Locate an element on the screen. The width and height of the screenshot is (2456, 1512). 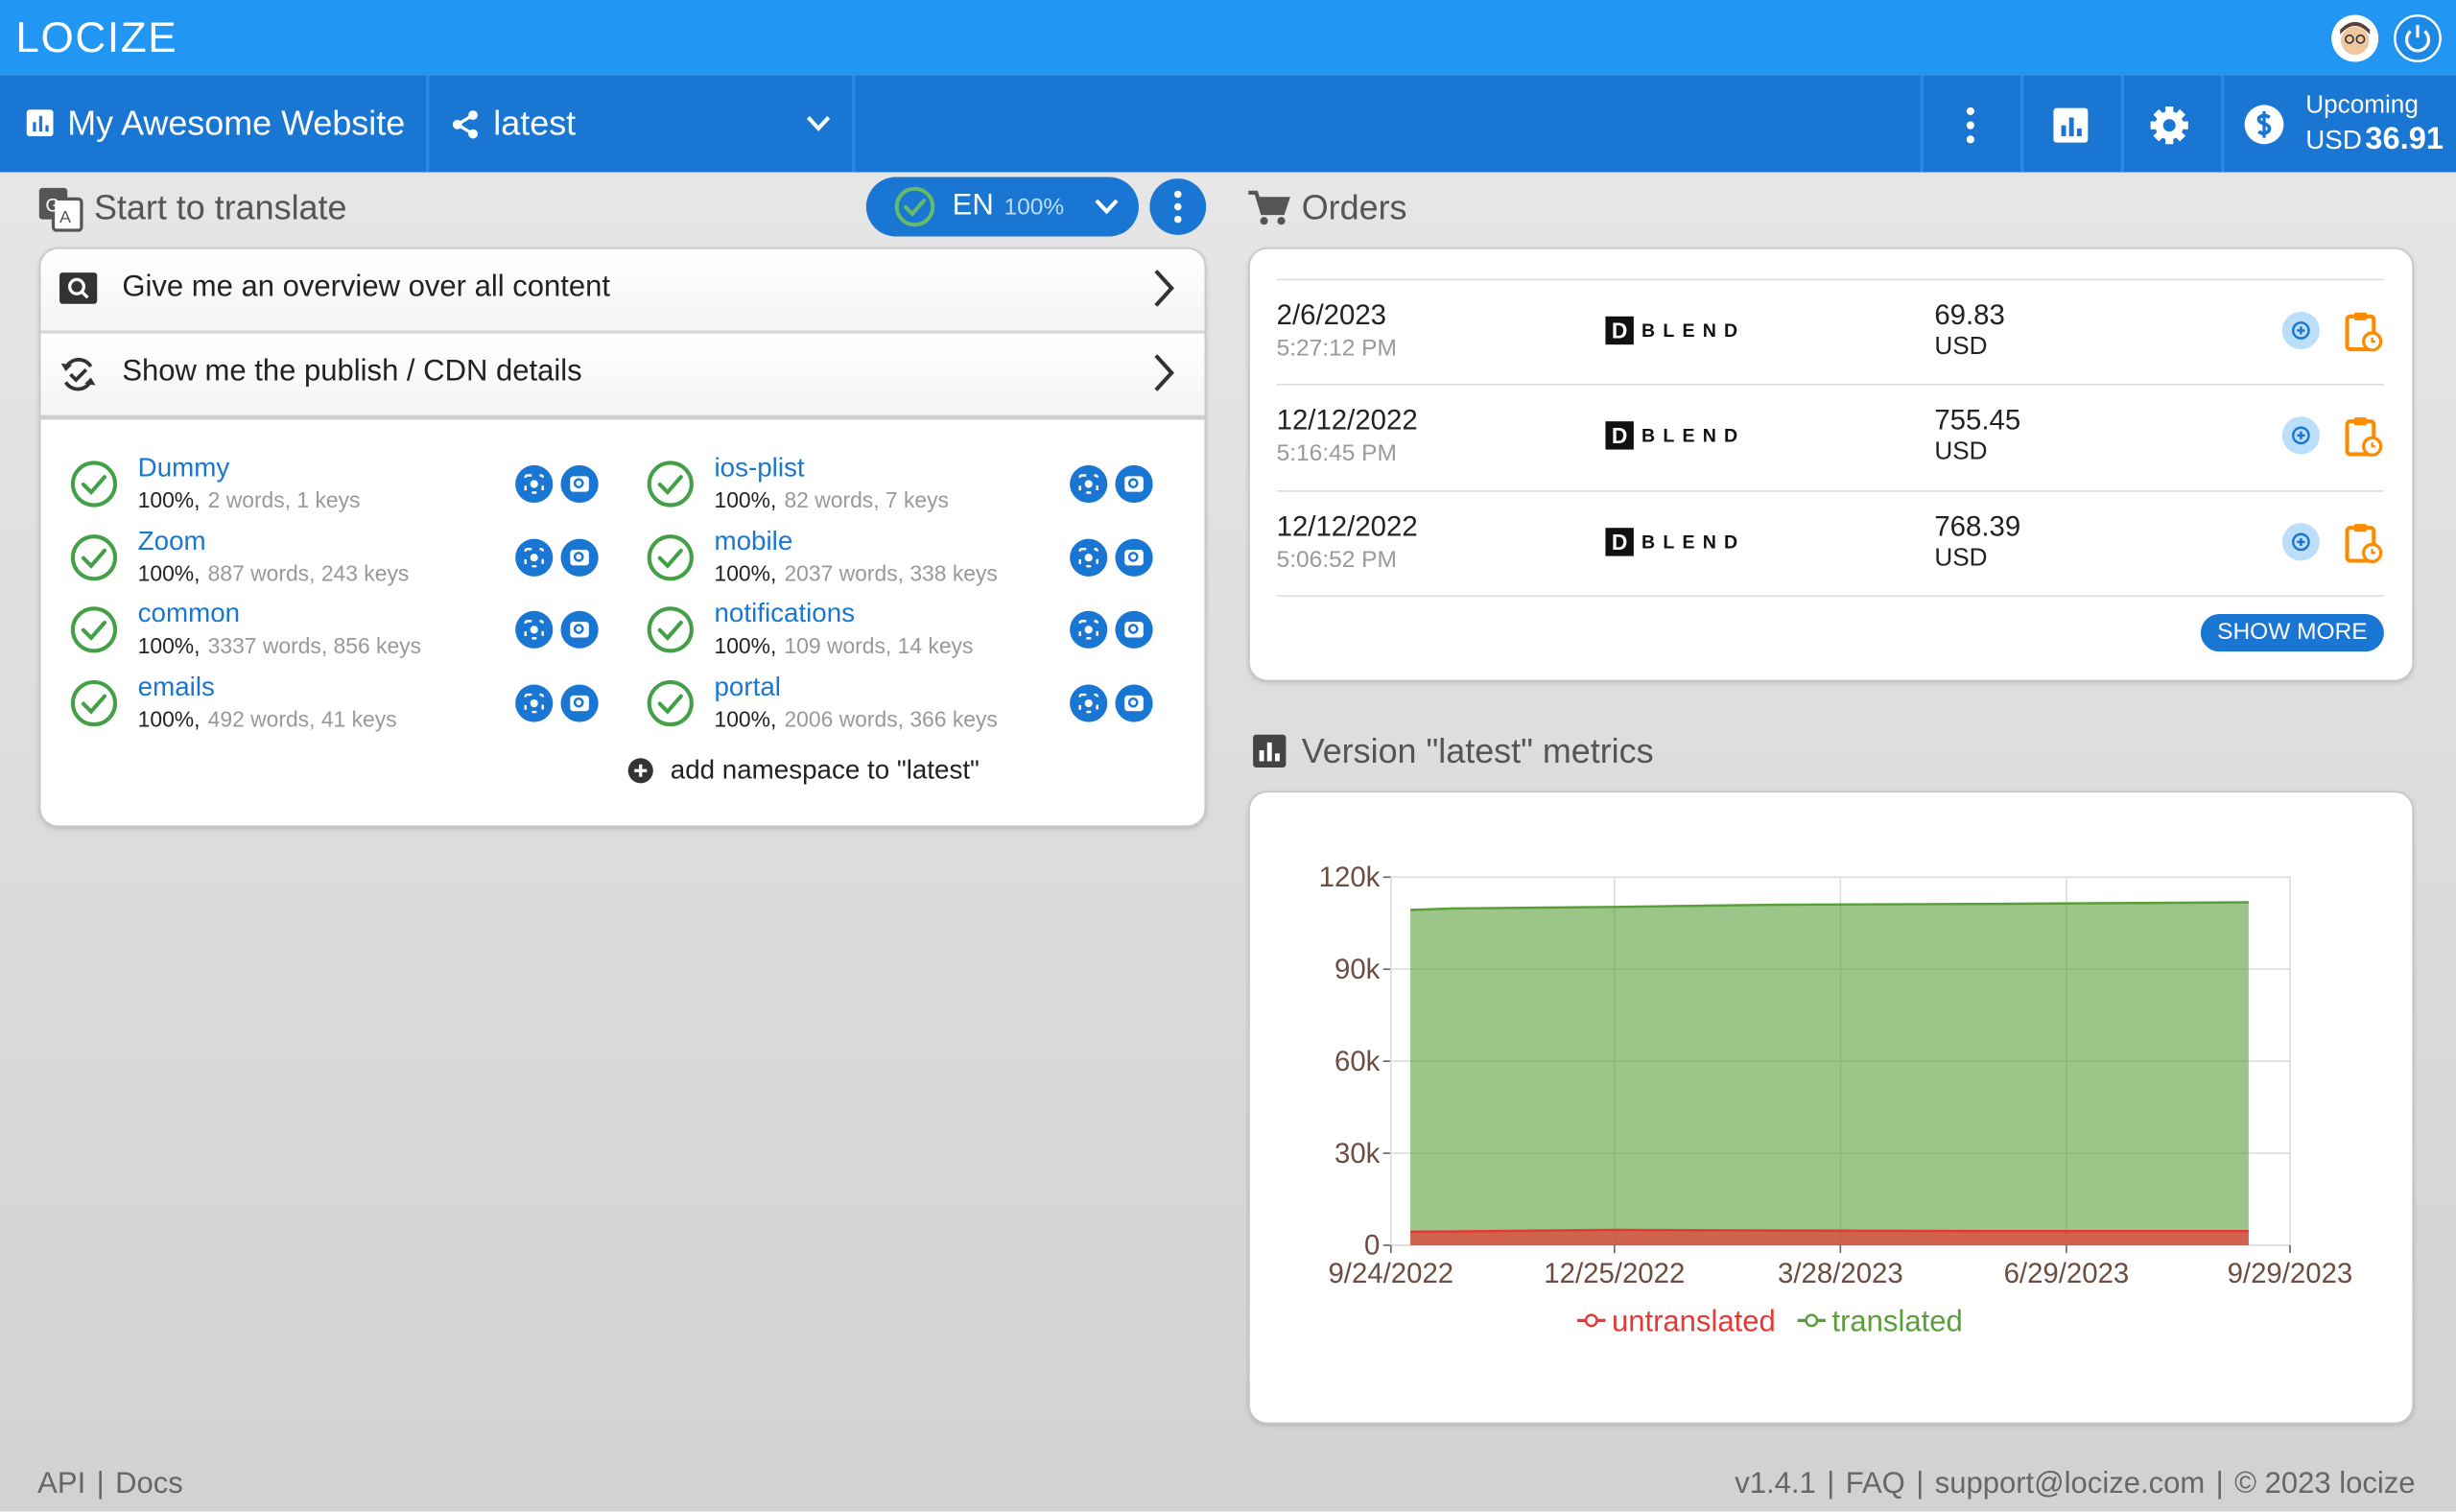
order-invoice-button-part is located at coordinates (2360, 422).